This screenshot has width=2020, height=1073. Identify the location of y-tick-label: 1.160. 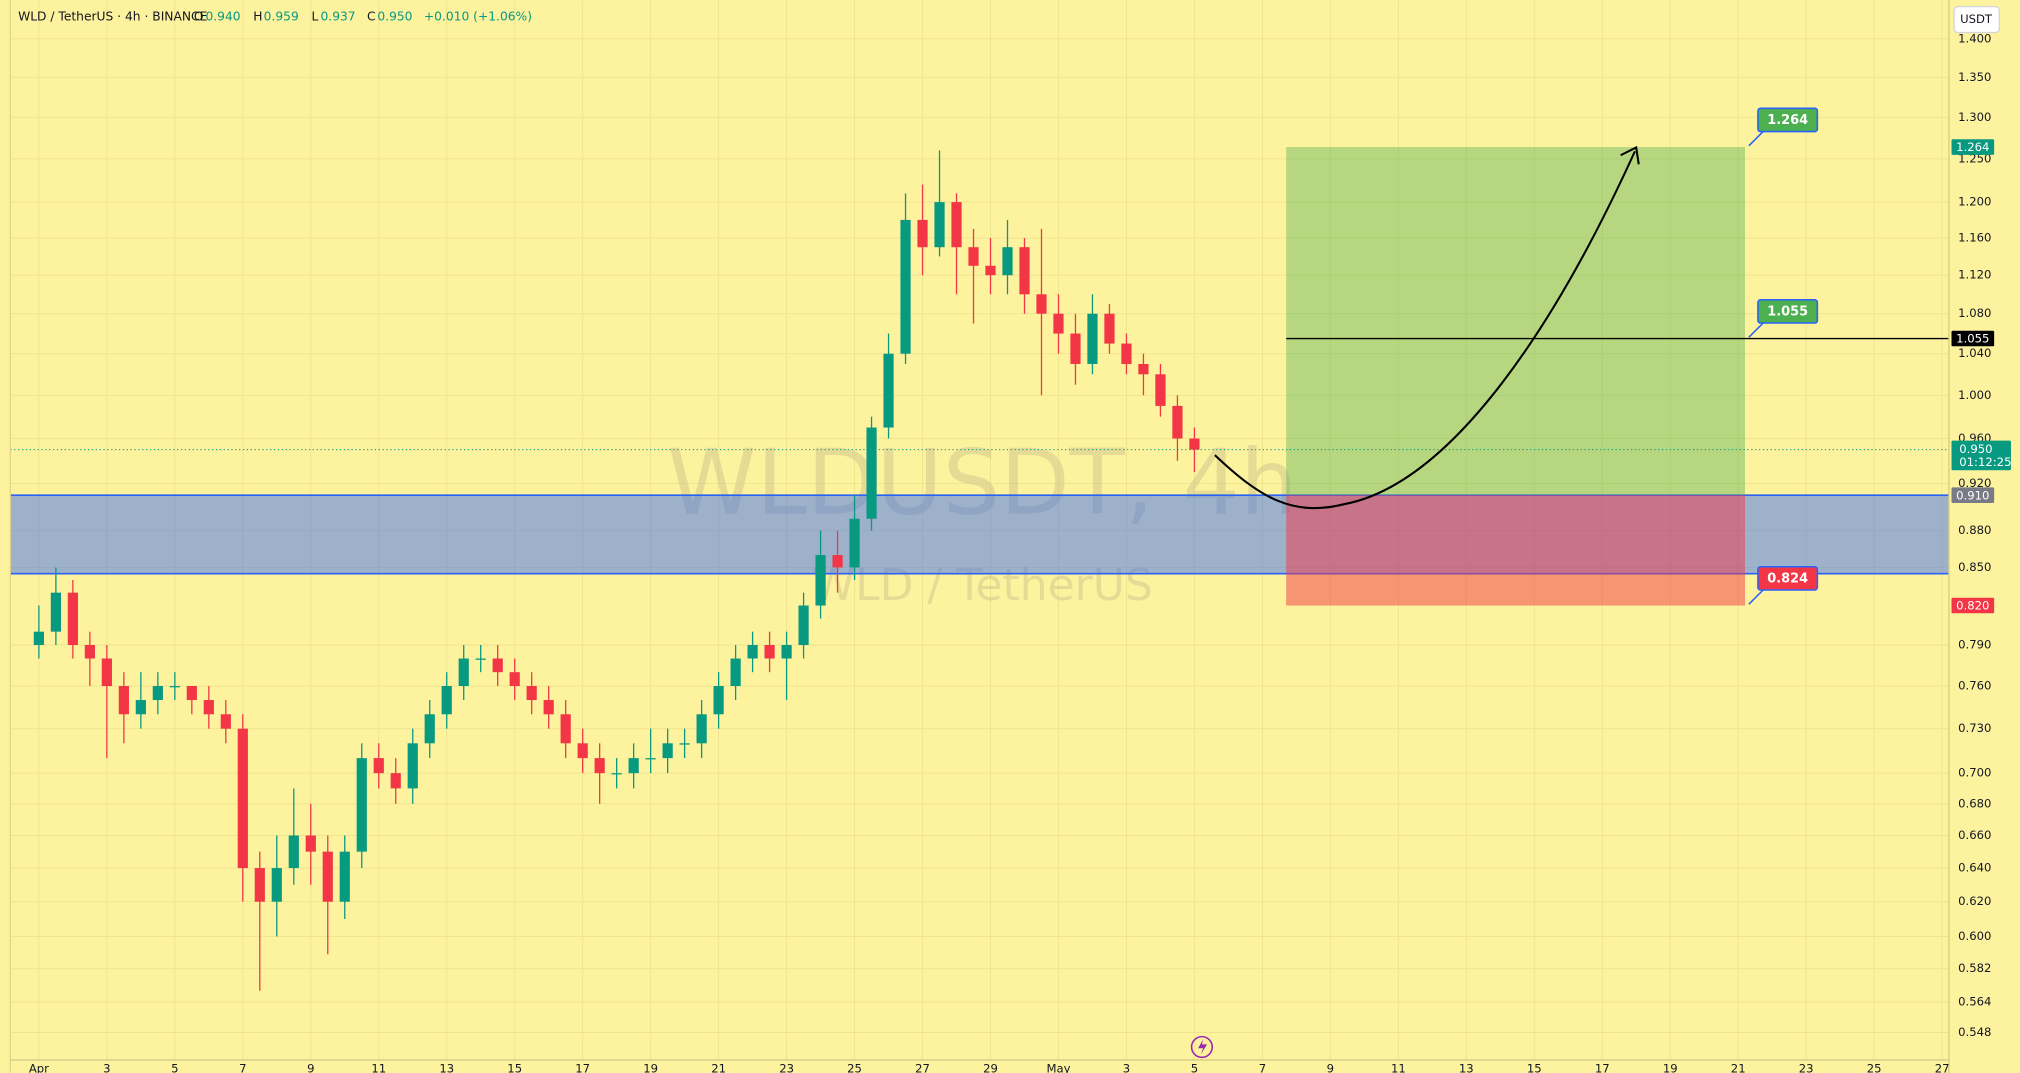
(1974, 238).